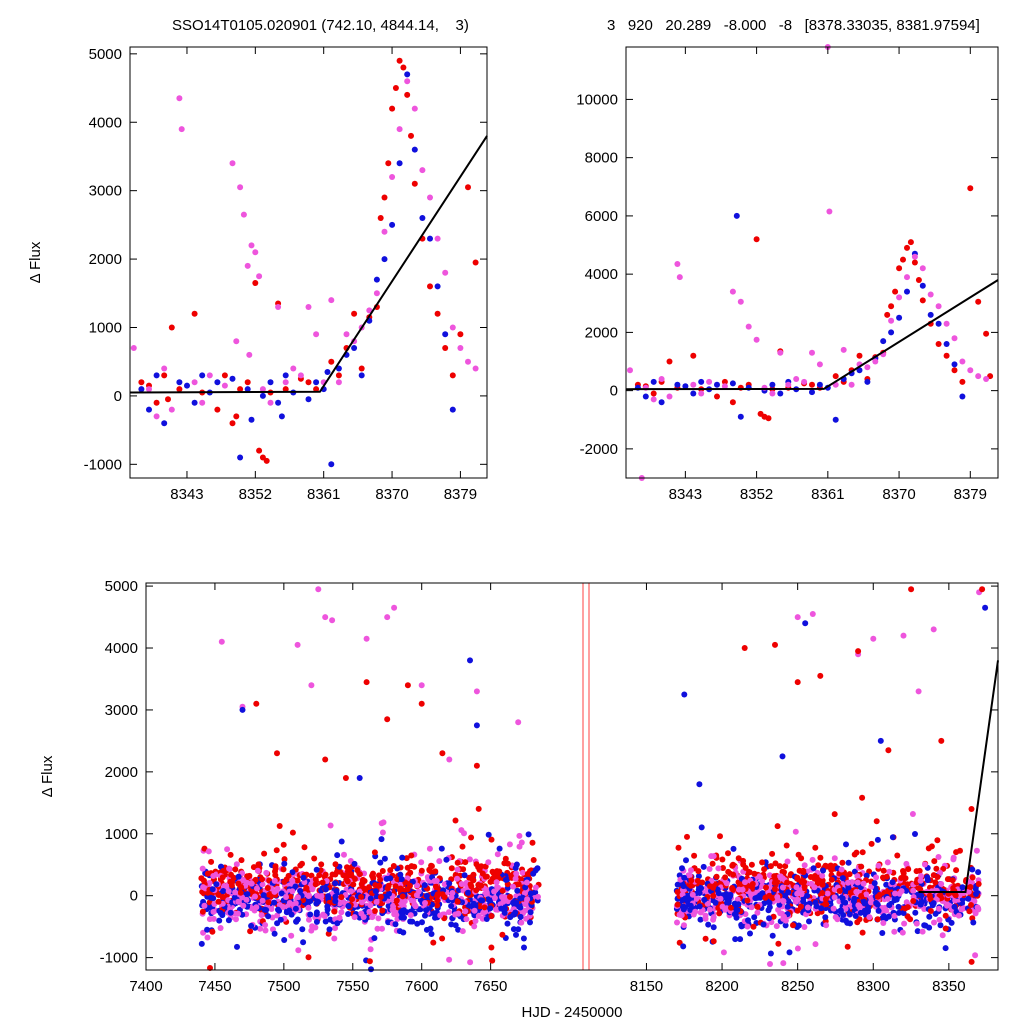 The height and width of the screenshot is (1024, 1024). I want to click on x-tick-label: 8343, so click(685, 494).